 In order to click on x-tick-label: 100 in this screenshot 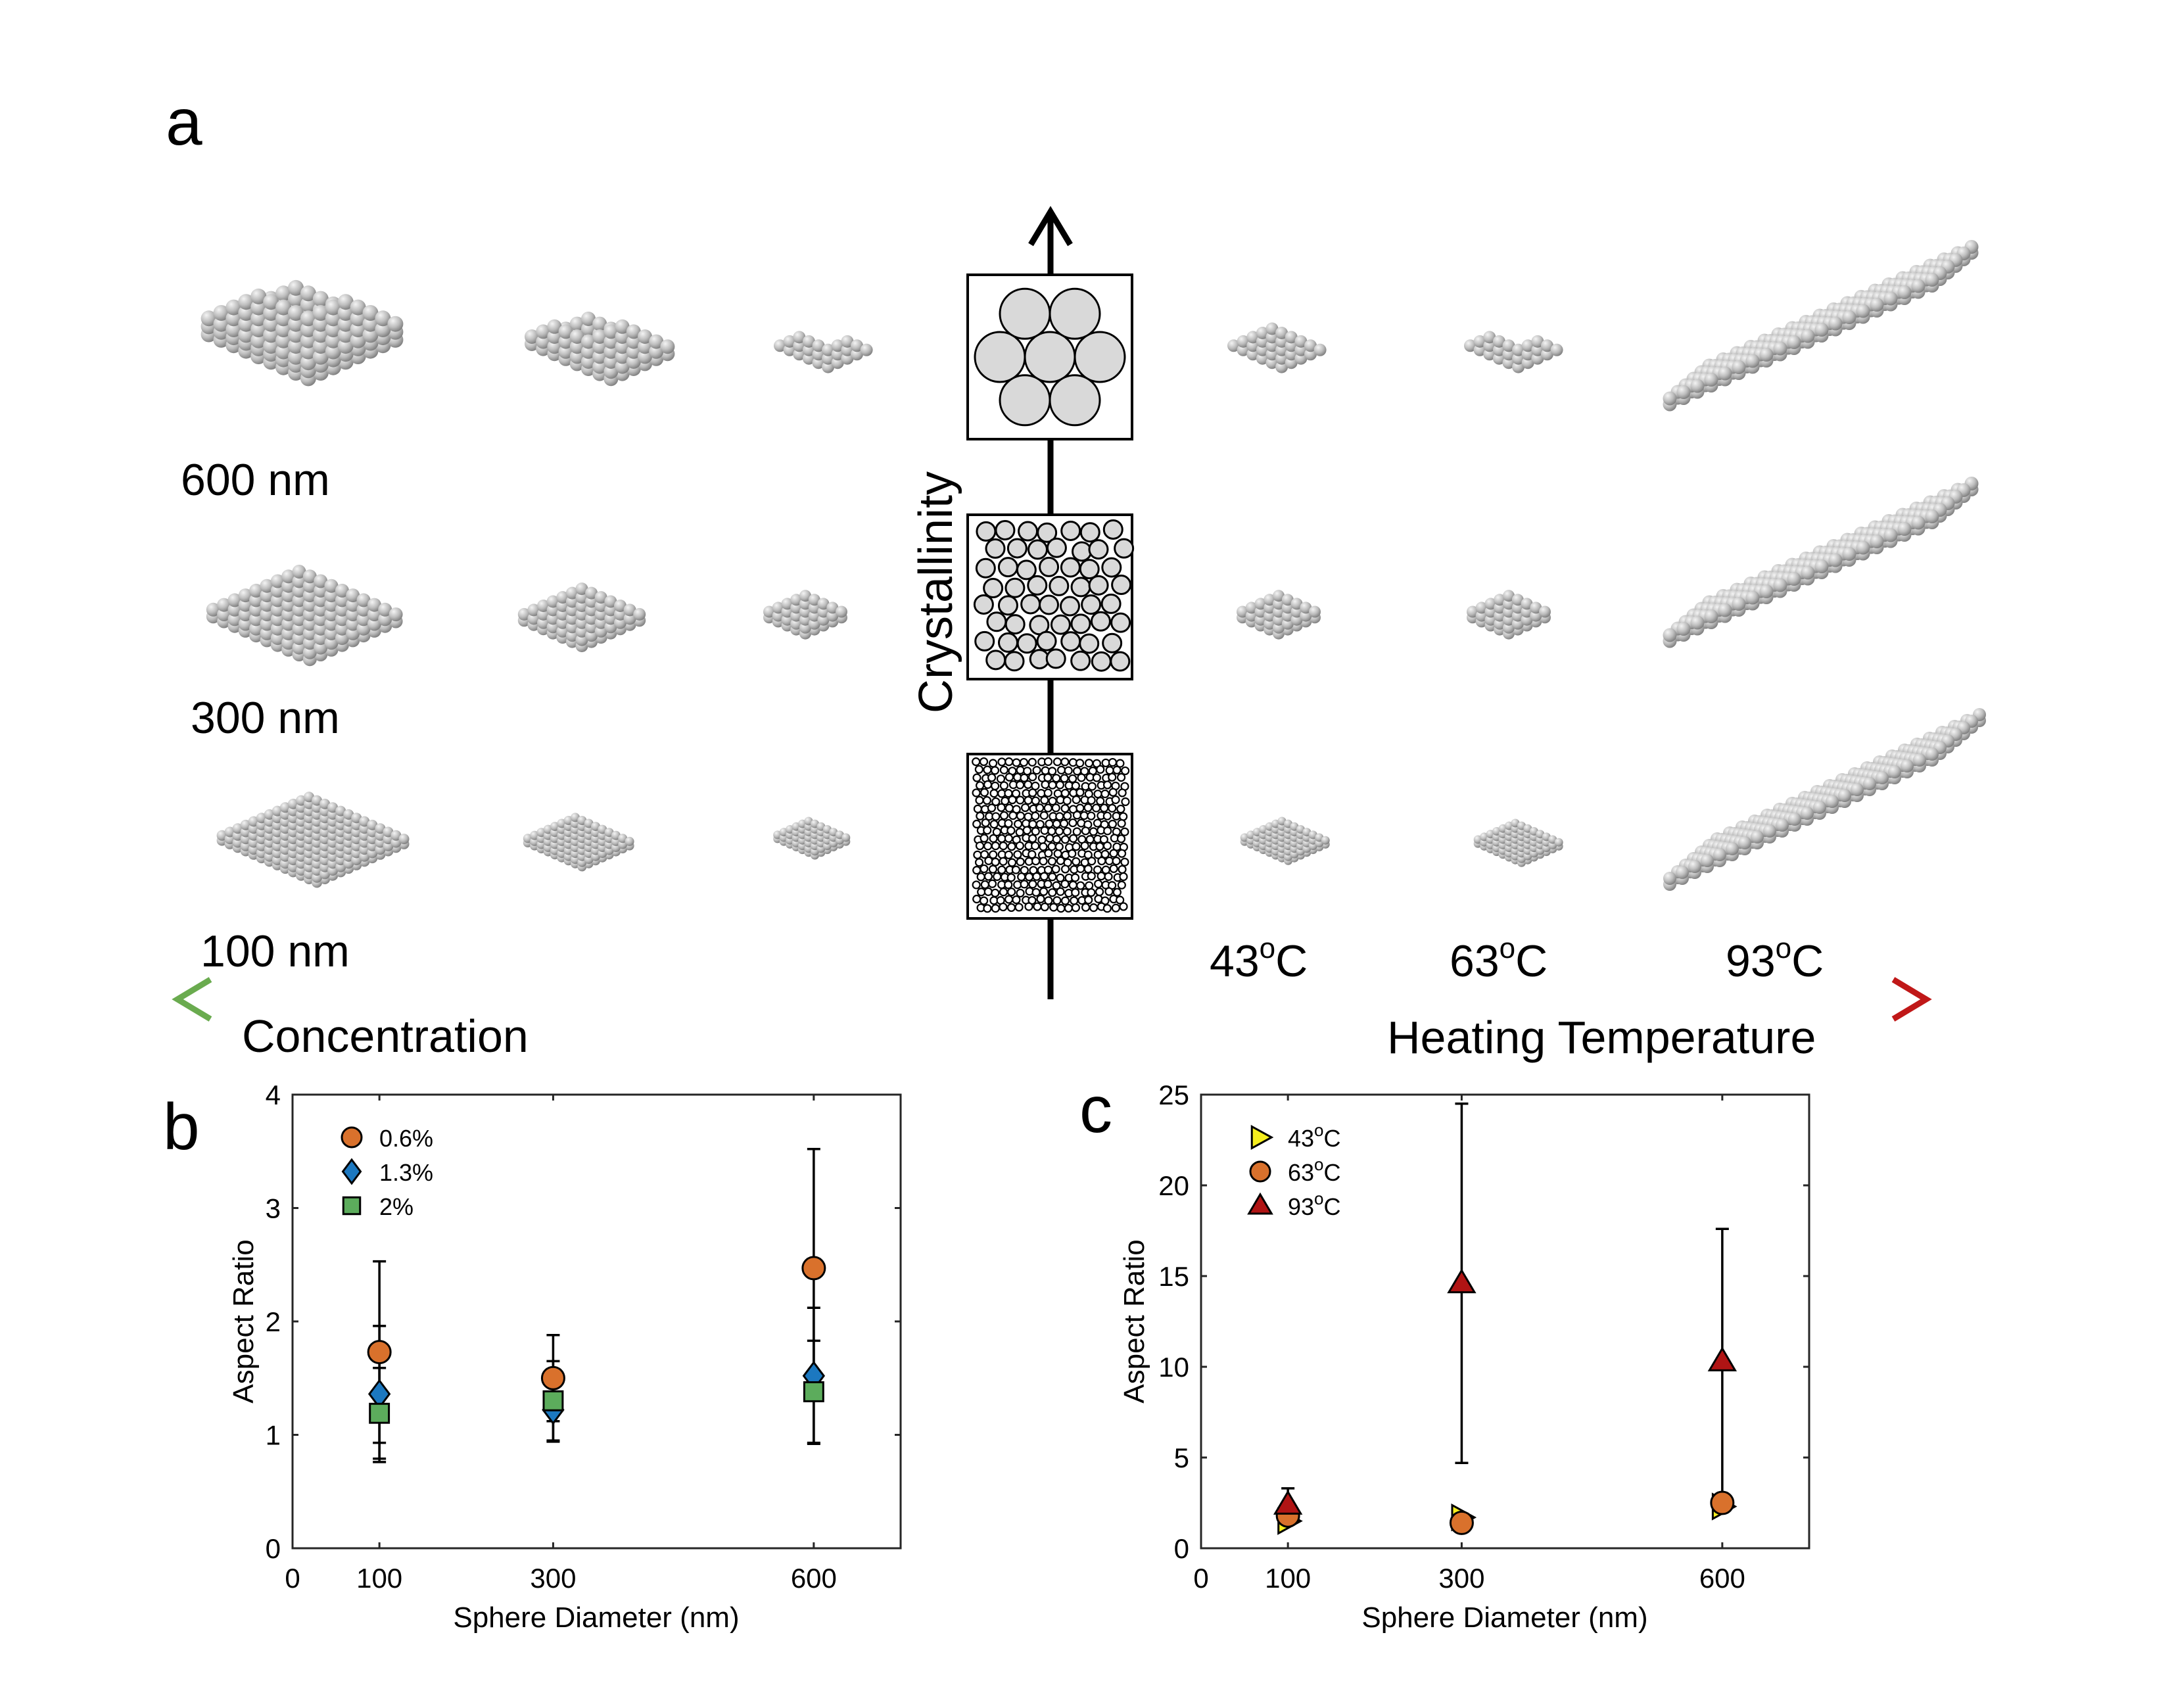, I will do `click(1288, 1578)`.